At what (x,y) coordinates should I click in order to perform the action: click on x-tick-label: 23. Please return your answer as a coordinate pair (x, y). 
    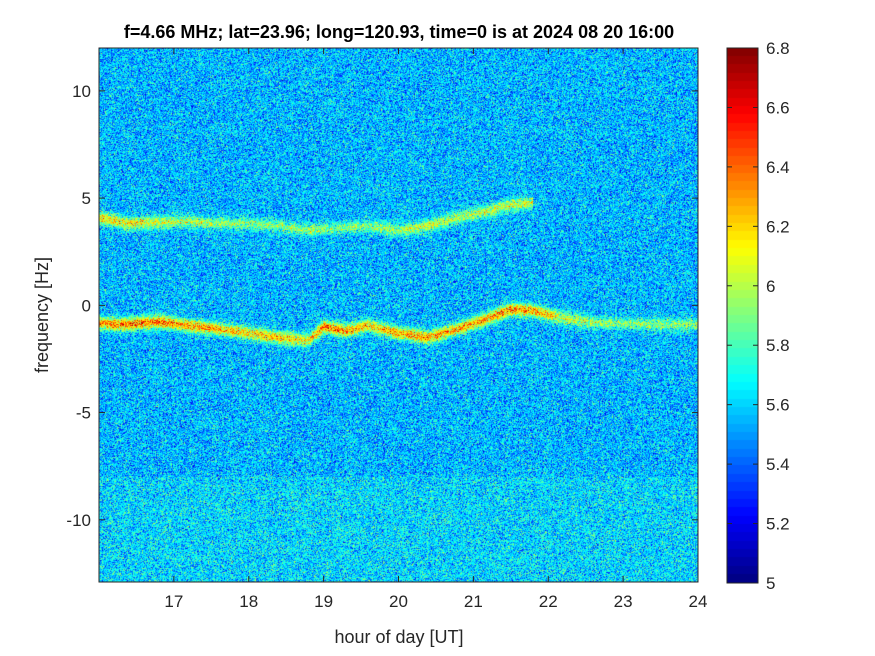
    Looking at the image, I should click on (623, 601).